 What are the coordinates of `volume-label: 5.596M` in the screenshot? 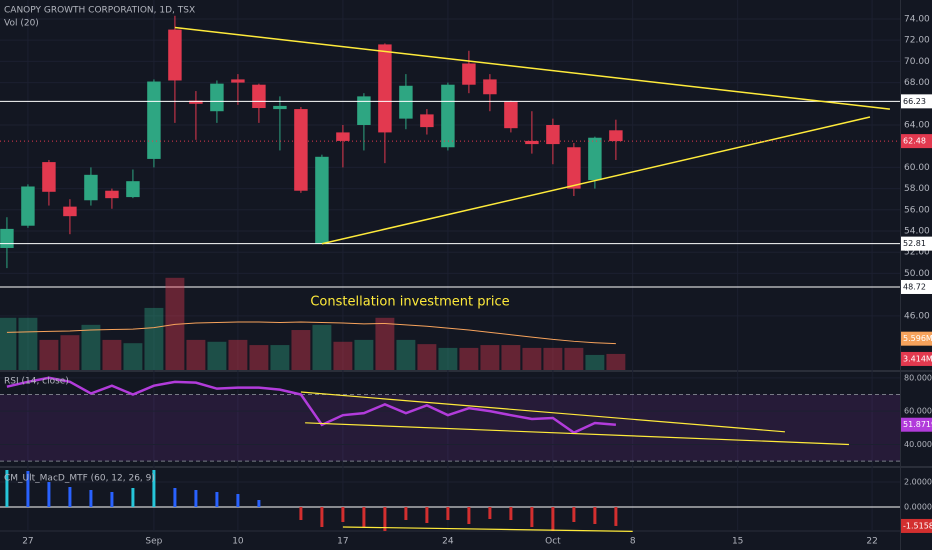 It's located at (917, 338).